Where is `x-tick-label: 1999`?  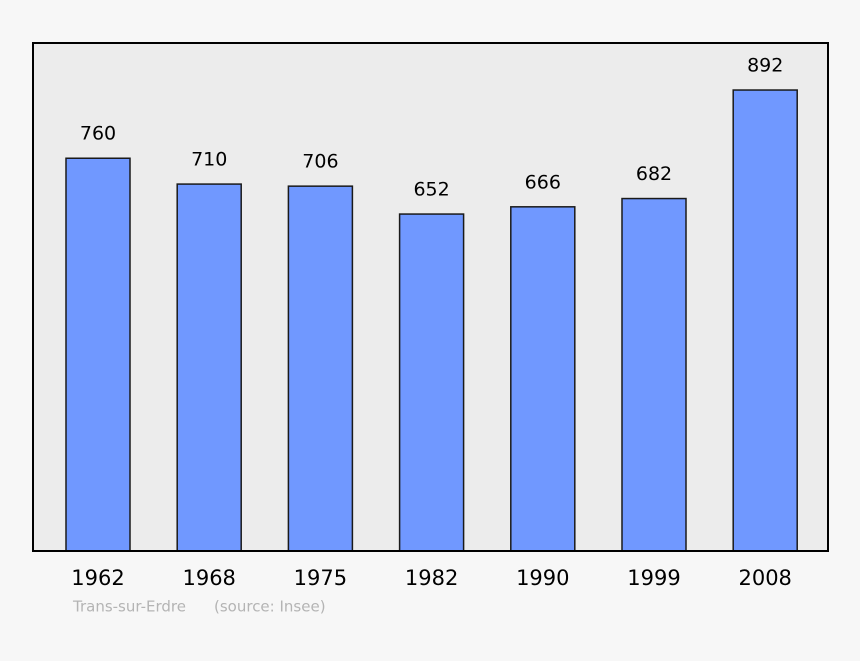 x-tick-label: 1999 is located at coordinates (653, 578).